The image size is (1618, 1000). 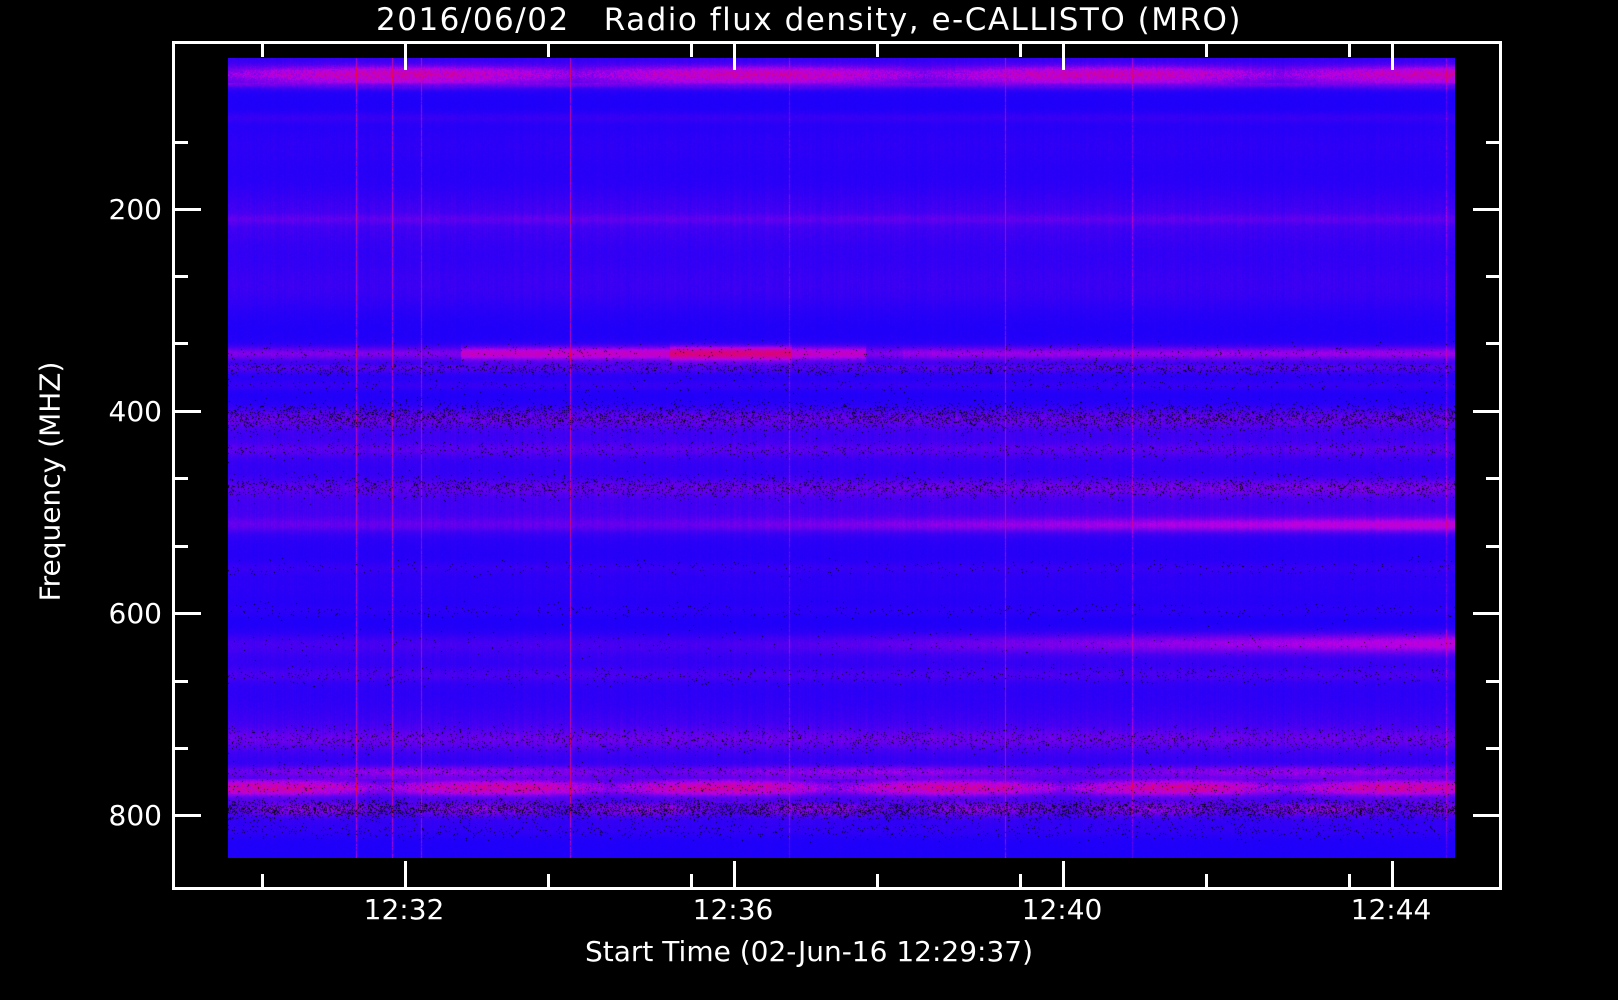 What do you see at coordinates (1391, 909) in the screenshot?
I see `x-tick-label-1244: 12:44` at bounding box center [1391, 909].